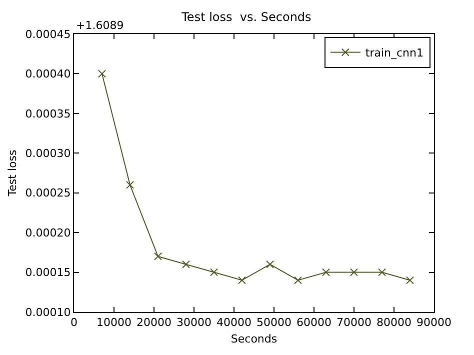 The height and width of the screenshot is (355, 474). I want to click on x-tick-label: 20000, so click(154, 323).